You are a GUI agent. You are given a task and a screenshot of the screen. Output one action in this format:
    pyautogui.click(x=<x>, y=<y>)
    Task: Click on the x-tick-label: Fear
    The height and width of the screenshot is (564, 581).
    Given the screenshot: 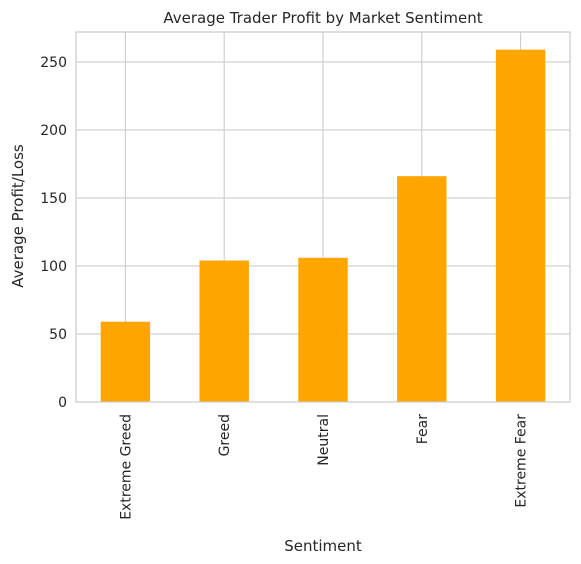 What is the action you would take?
    pyautogui.click(x=423, y=429)
    